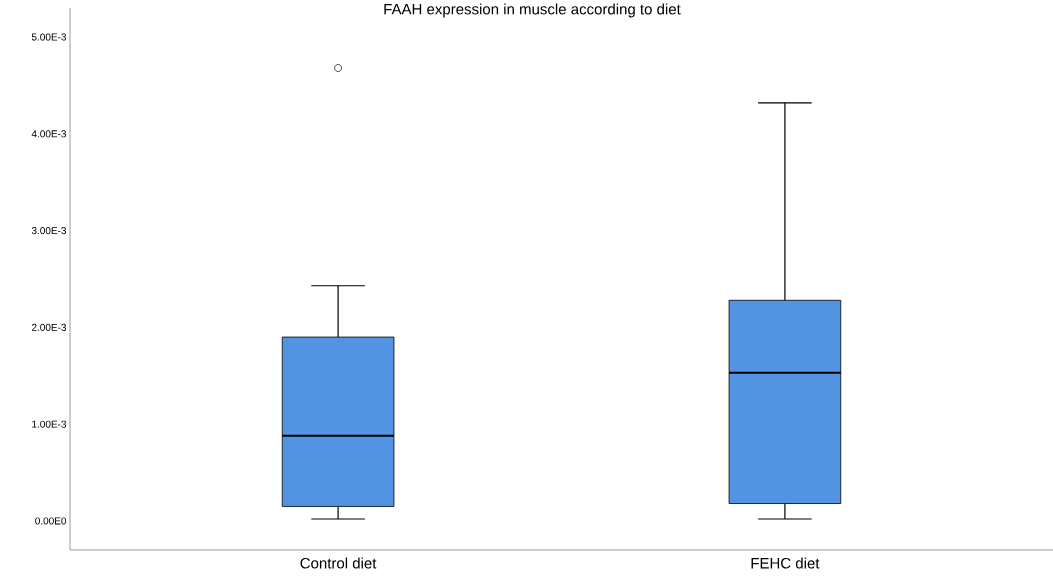 This screenshot has height=583, width=1053. What do you see at coordinates (49, 424) in the screenshot?
I see `y-tick-label: 1.00E-3` at bounding box center [49, 424].